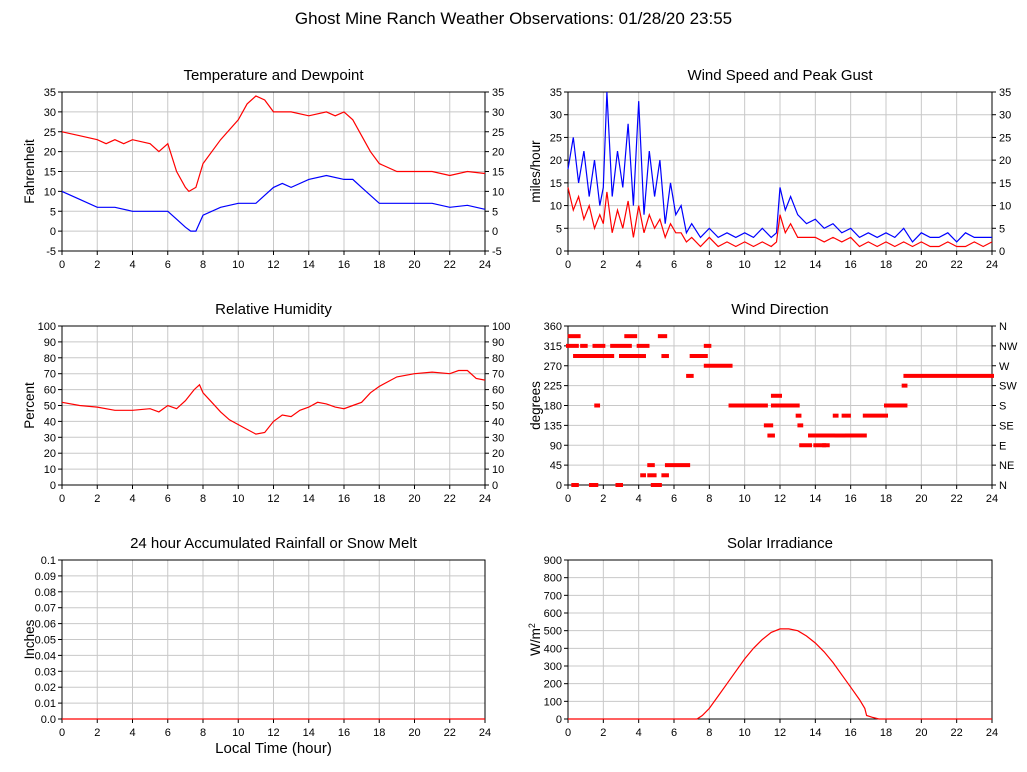 This screenshot has width=1027, height=772. I want to click on y-right-tick-label: N, so click(1003, 486).